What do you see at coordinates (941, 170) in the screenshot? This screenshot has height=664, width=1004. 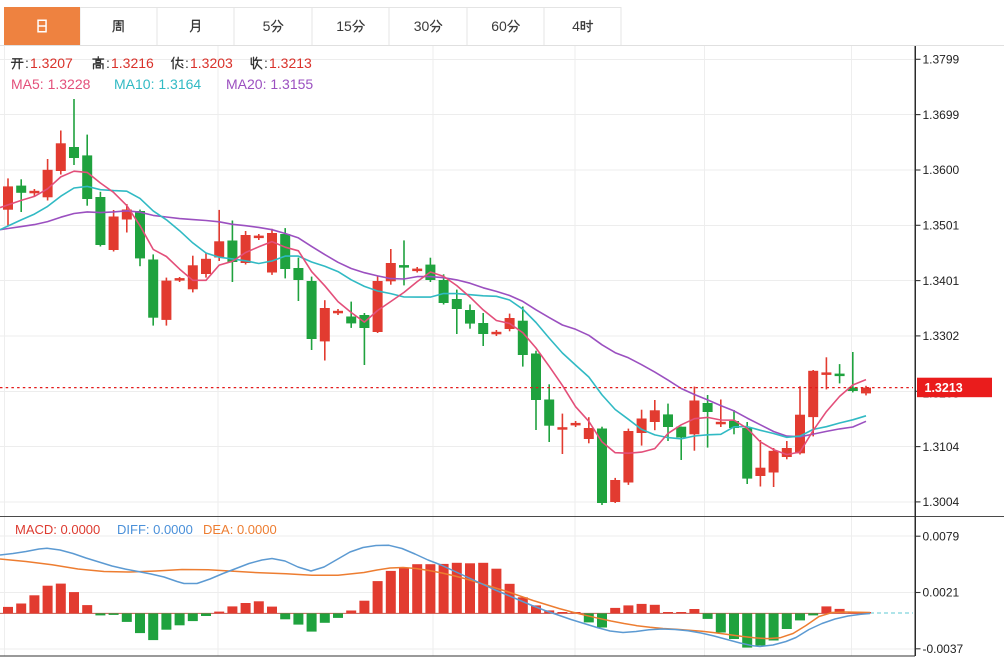 I see `svg-text: 1.3600` at bounding box center [941, 170].